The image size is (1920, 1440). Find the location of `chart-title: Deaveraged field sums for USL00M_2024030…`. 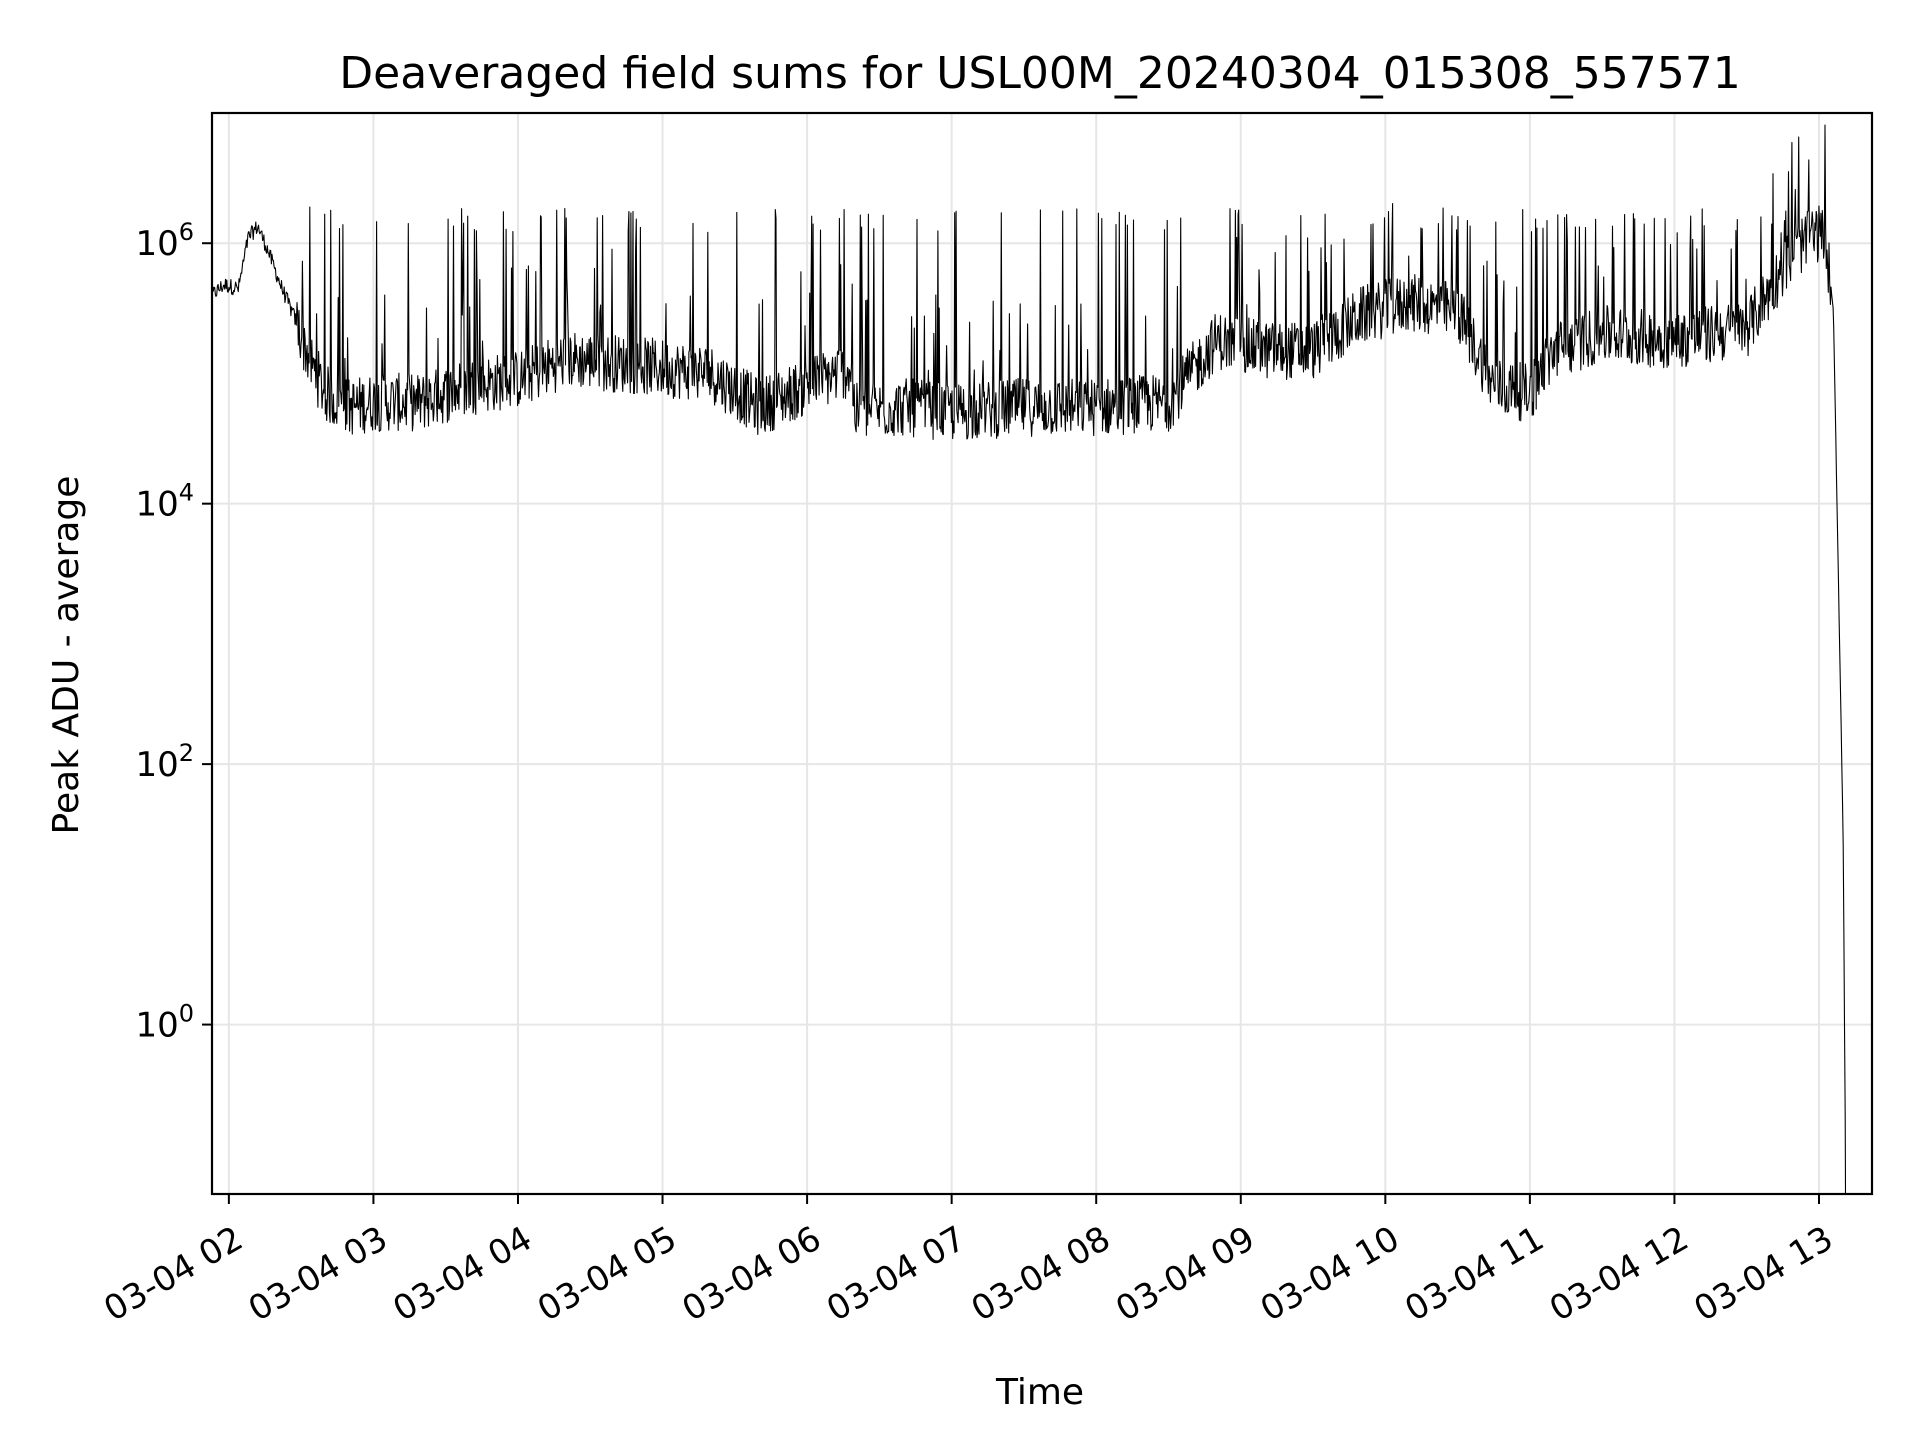

chart-title: Deaveraged field sums for USL00M_2024030… is located at coordinates (1039, 73).